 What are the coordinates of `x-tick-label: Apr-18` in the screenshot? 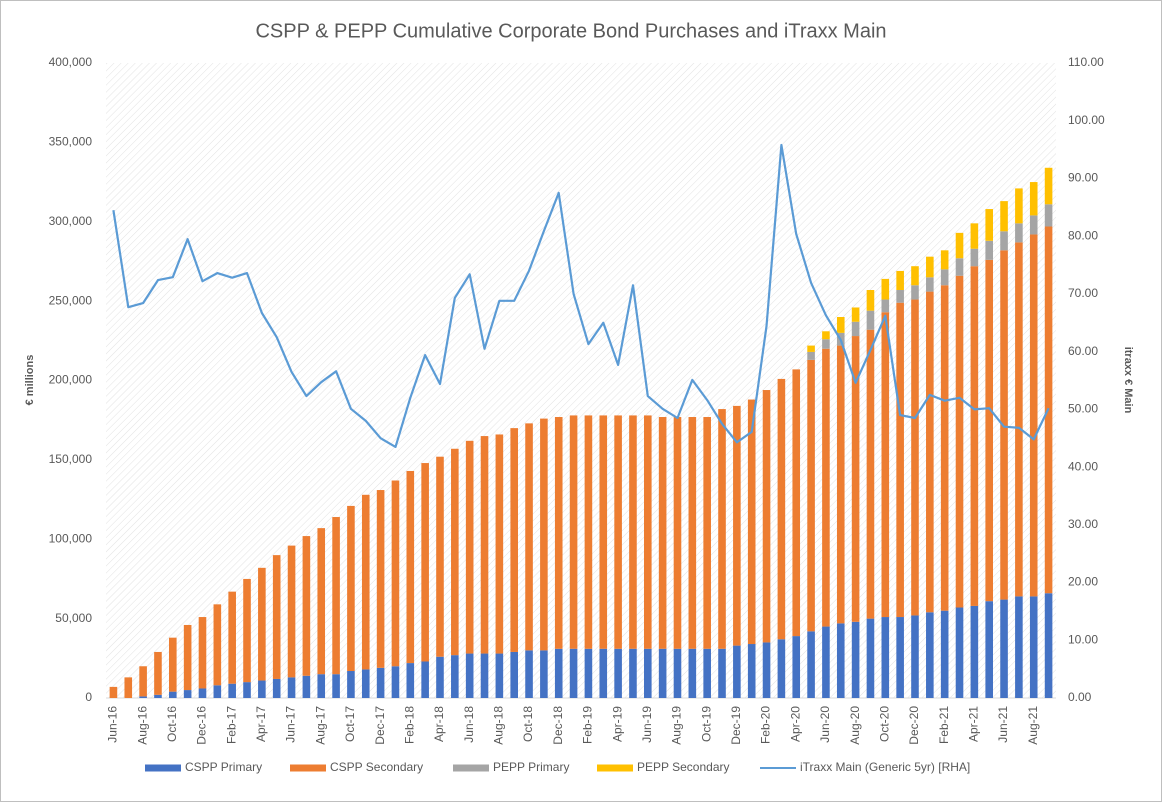 It's located at (439, 724).